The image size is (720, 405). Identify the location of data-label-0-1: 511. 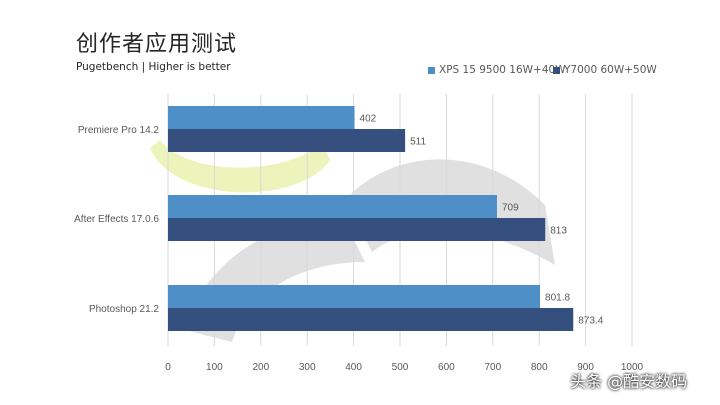
(418, 142).